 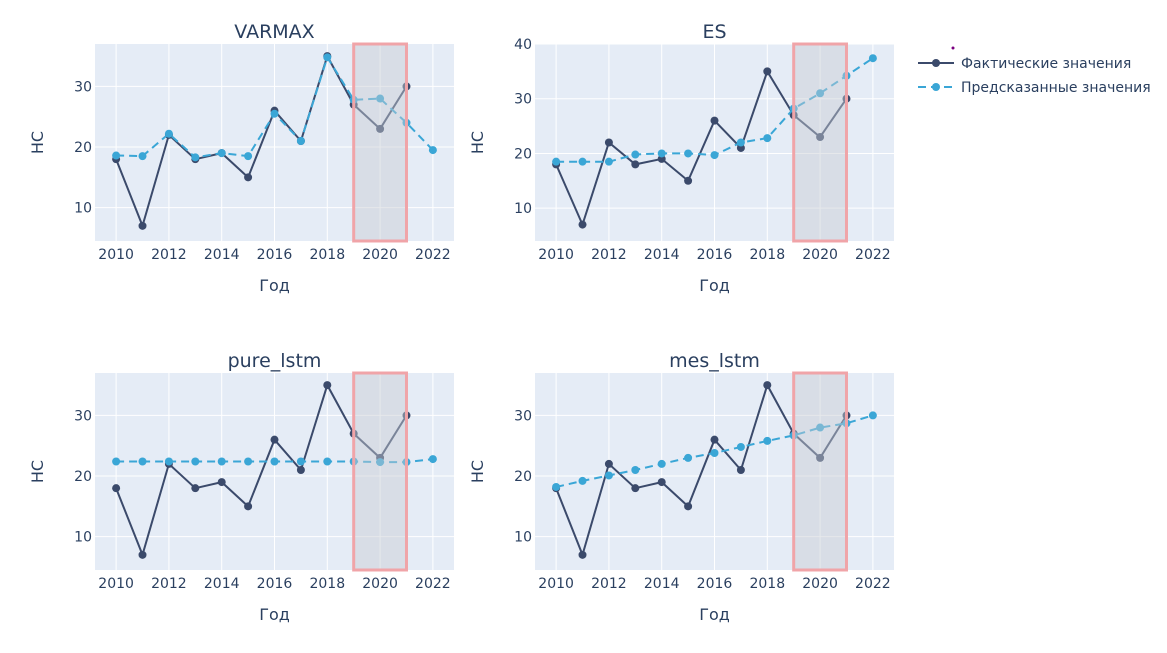 What do you see at coordinates (1024, 64) in the screenshot?
I see `legend-item-actual: Фактические значения` at bounding box center [1024, 64].